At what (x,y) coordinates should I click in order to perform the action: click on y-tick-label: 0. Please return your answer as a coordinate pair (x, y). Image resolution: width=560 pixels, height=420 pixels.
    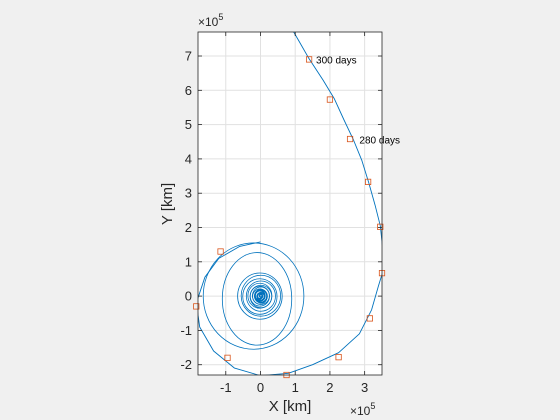
    Looking at the image, I should click on (188, 296).